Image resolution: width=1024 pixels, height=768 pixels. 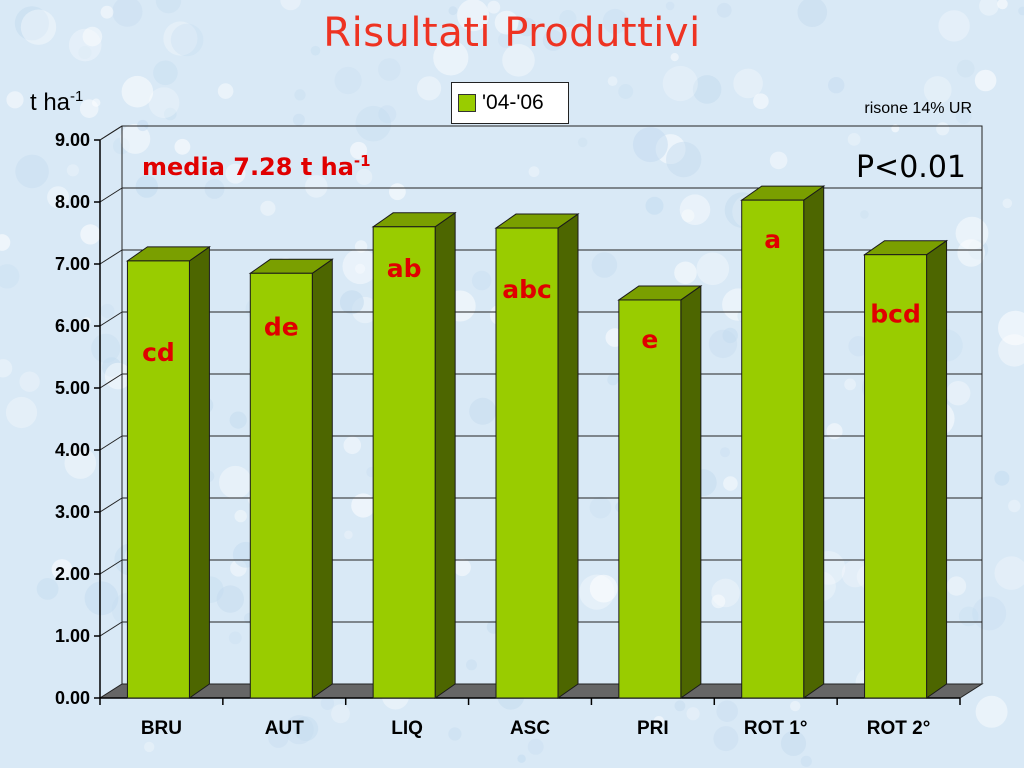 What do you see at coordinates (281, 326) in the screenshot?
I see `significance-letter: de` at bounding box center [281, 326].